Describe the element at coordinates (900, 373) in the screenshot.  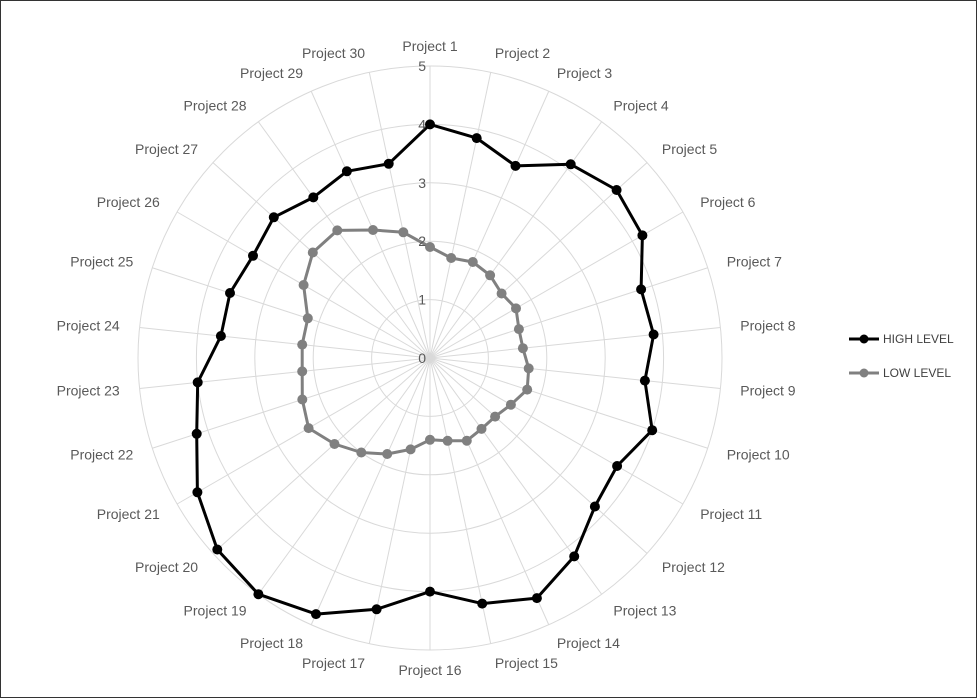
I see `legend-item: LOW LEVEL` at that location.